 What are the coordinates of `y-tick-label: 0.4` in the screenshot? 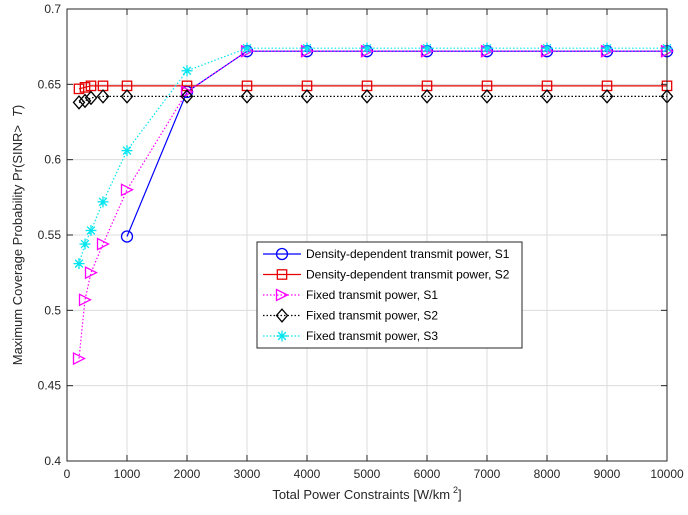 It's located at (52, 461).